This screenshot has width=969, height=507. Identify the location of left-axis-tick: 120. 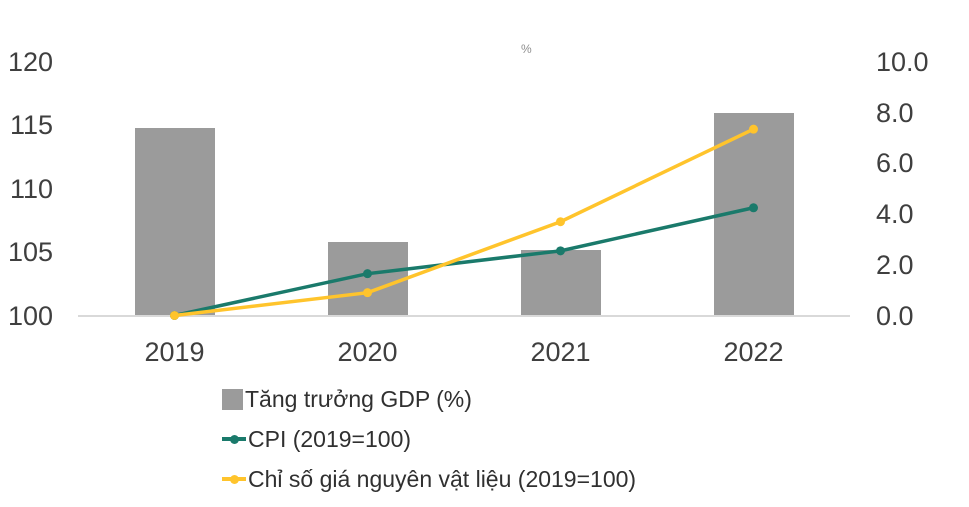
(30, 62).